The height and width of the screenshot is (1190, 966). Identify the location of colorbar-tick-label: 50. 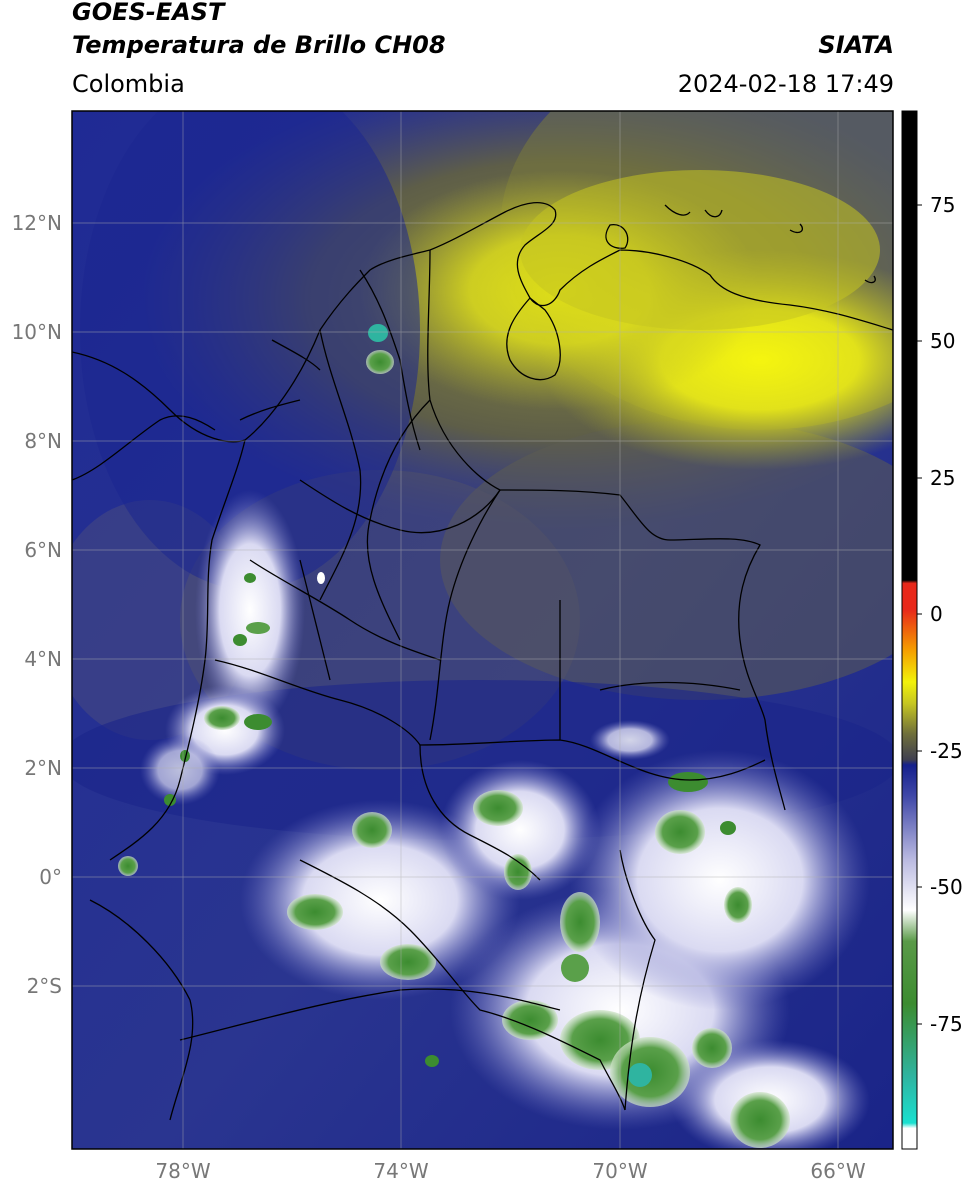
(942, 341).